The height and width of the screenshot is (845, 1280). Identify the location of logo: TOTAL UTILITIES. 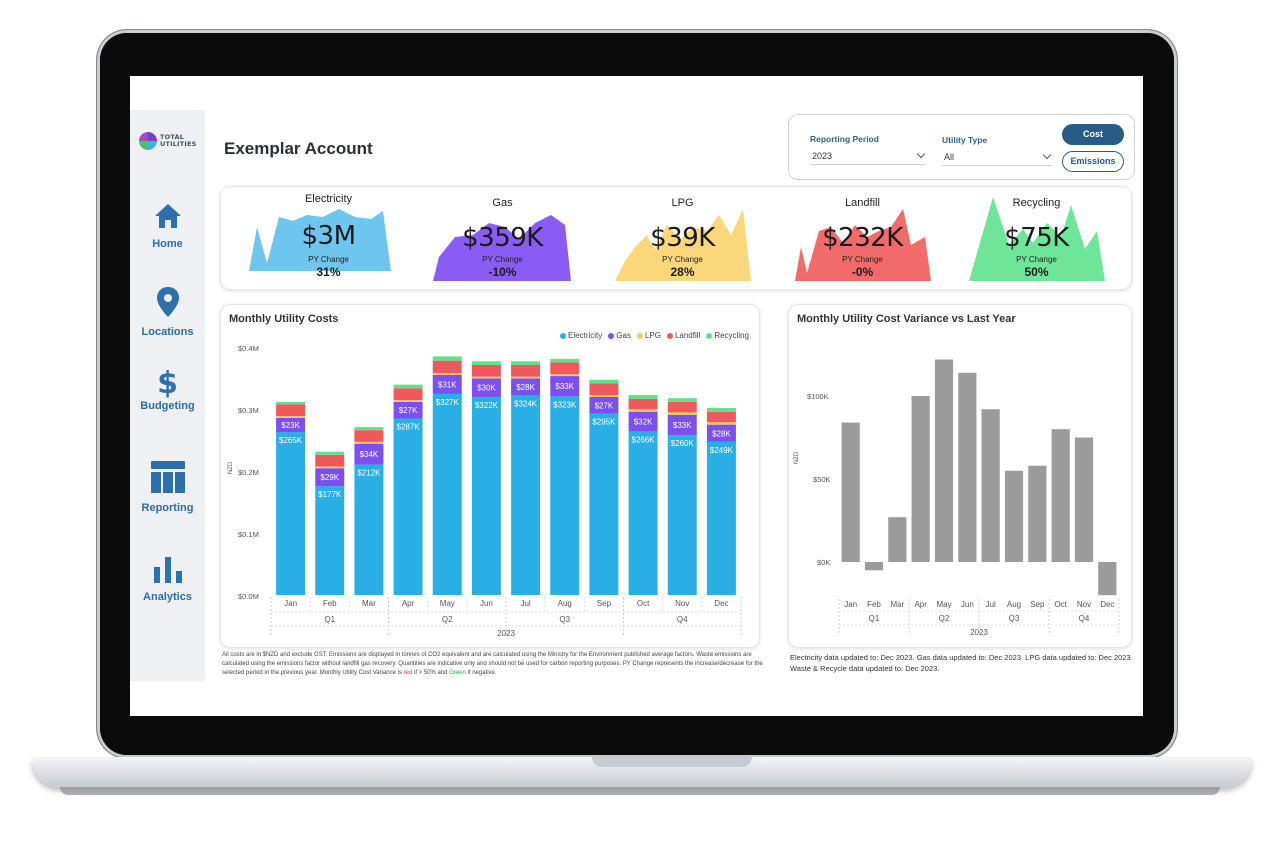
(167, 141).